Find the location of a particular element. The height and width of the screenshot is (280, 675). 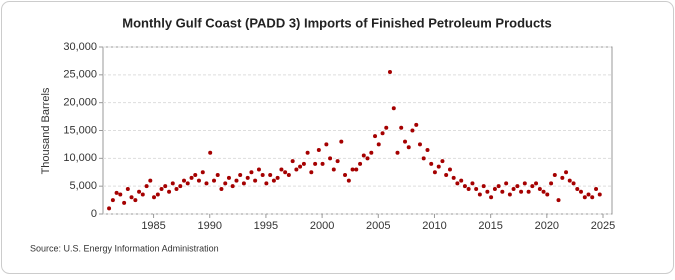

x-tick-label: 2005 is located at coordinates (378, 226).